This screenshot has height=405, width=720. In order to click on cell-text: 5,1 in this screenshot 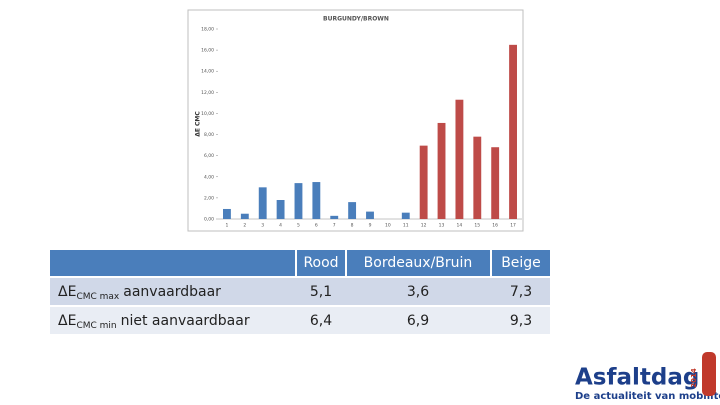, I will do `click(321, 292)`.